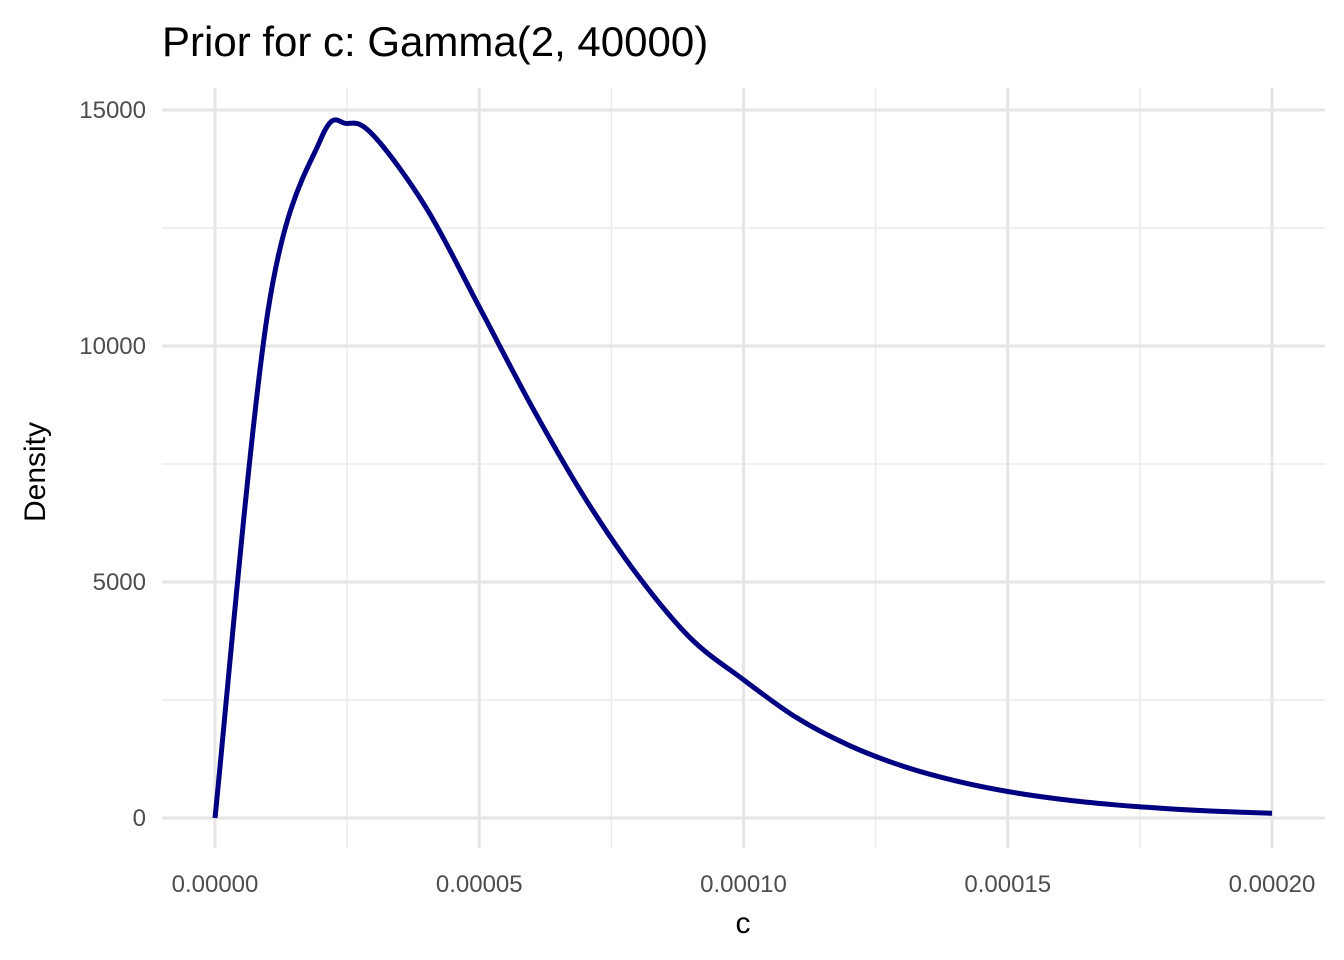 Image resolution: width=1344 pixels, height=960 pixels. What do you see at coordinates (479, 884) in the screenshot?
I see `x-tick-label: 0.00005` at bounding box center [479, 884].